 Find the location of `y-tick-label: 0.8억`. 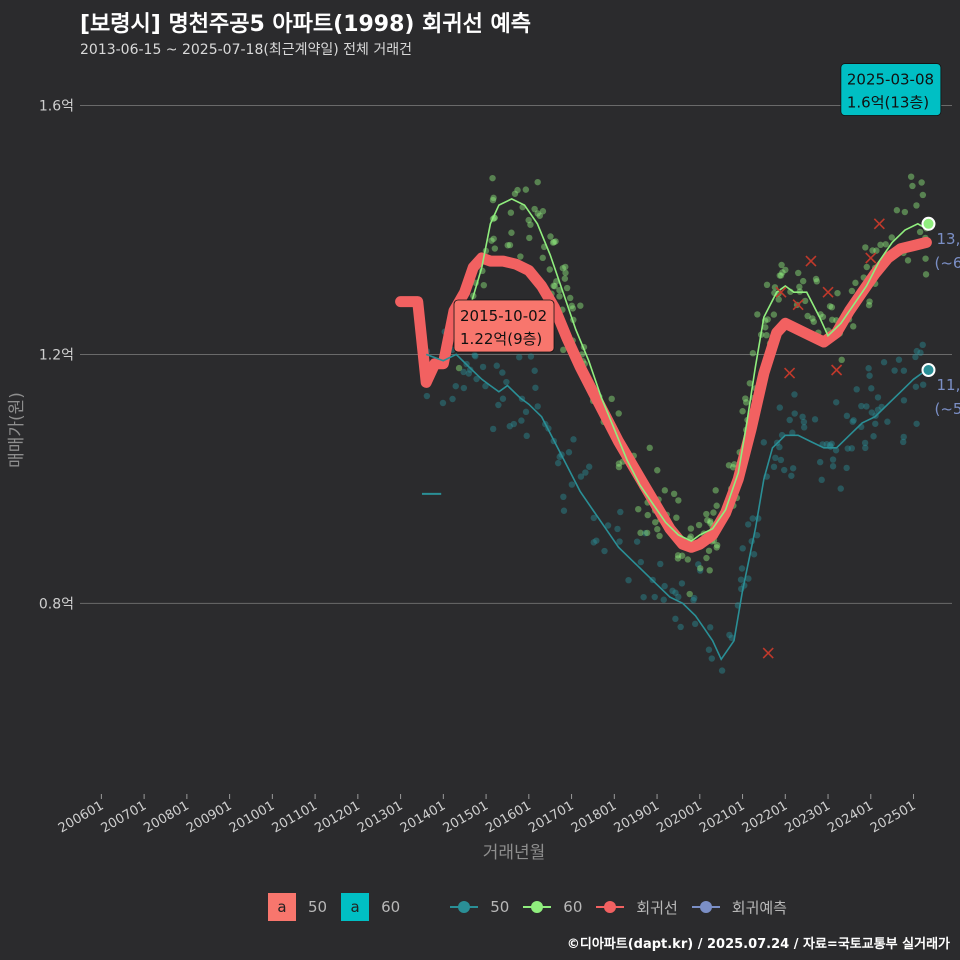

y-tick-label: 0.8억 is located at coordinates (56, 604).